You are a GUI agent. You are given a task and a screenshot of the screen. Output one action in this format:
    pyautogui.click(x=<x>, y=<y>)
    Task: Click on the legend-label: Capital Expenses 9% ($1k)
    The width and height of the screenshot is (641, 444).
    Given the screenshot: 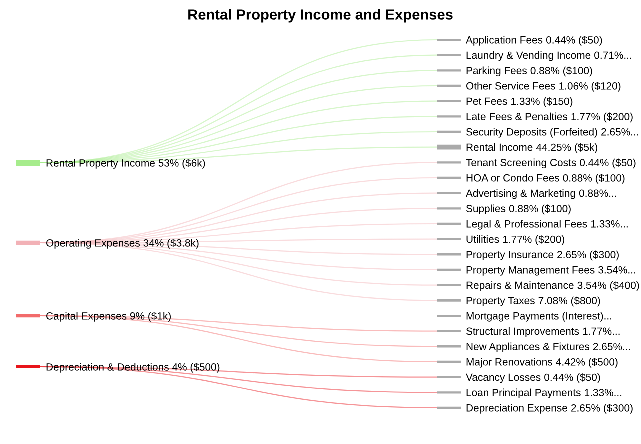 What is the action you would take?
    pyautogui.click(x=108, y=317)
    